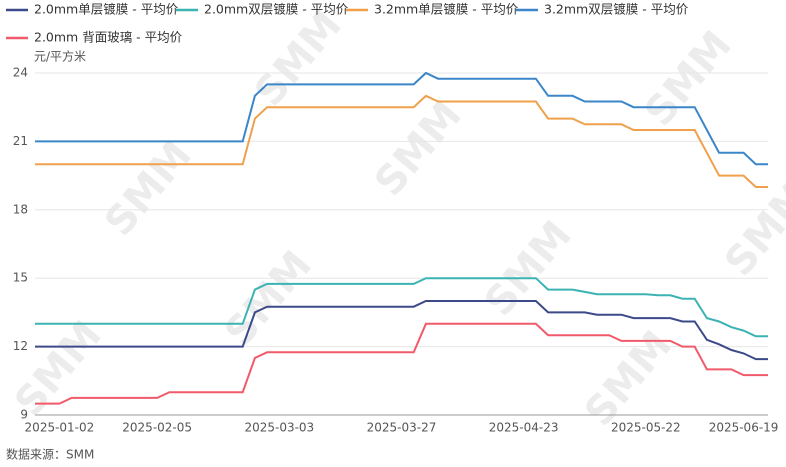 Image resolution: width=786 pixels, height=467 pixels. I want to click on y-tick-label: 18, so click(20, 209).